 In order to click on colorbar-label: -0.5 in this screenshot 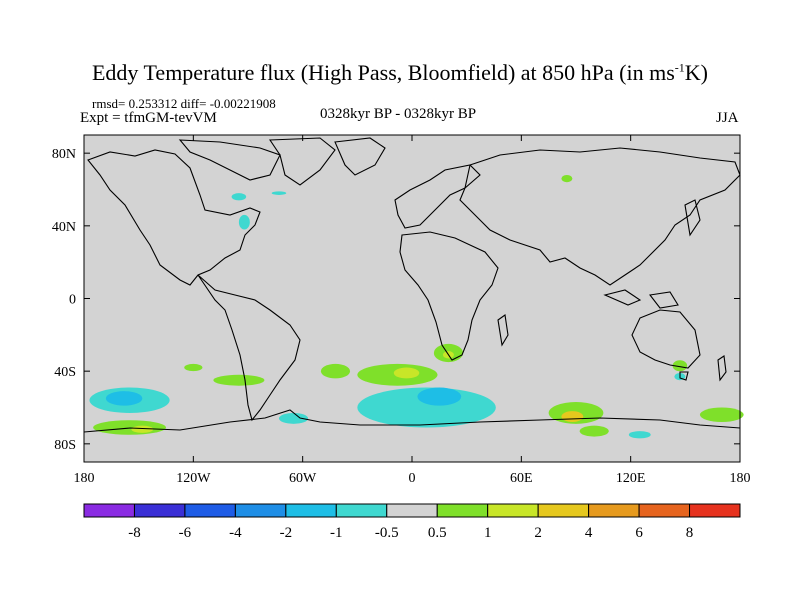, I will do `click(387, 533)`.